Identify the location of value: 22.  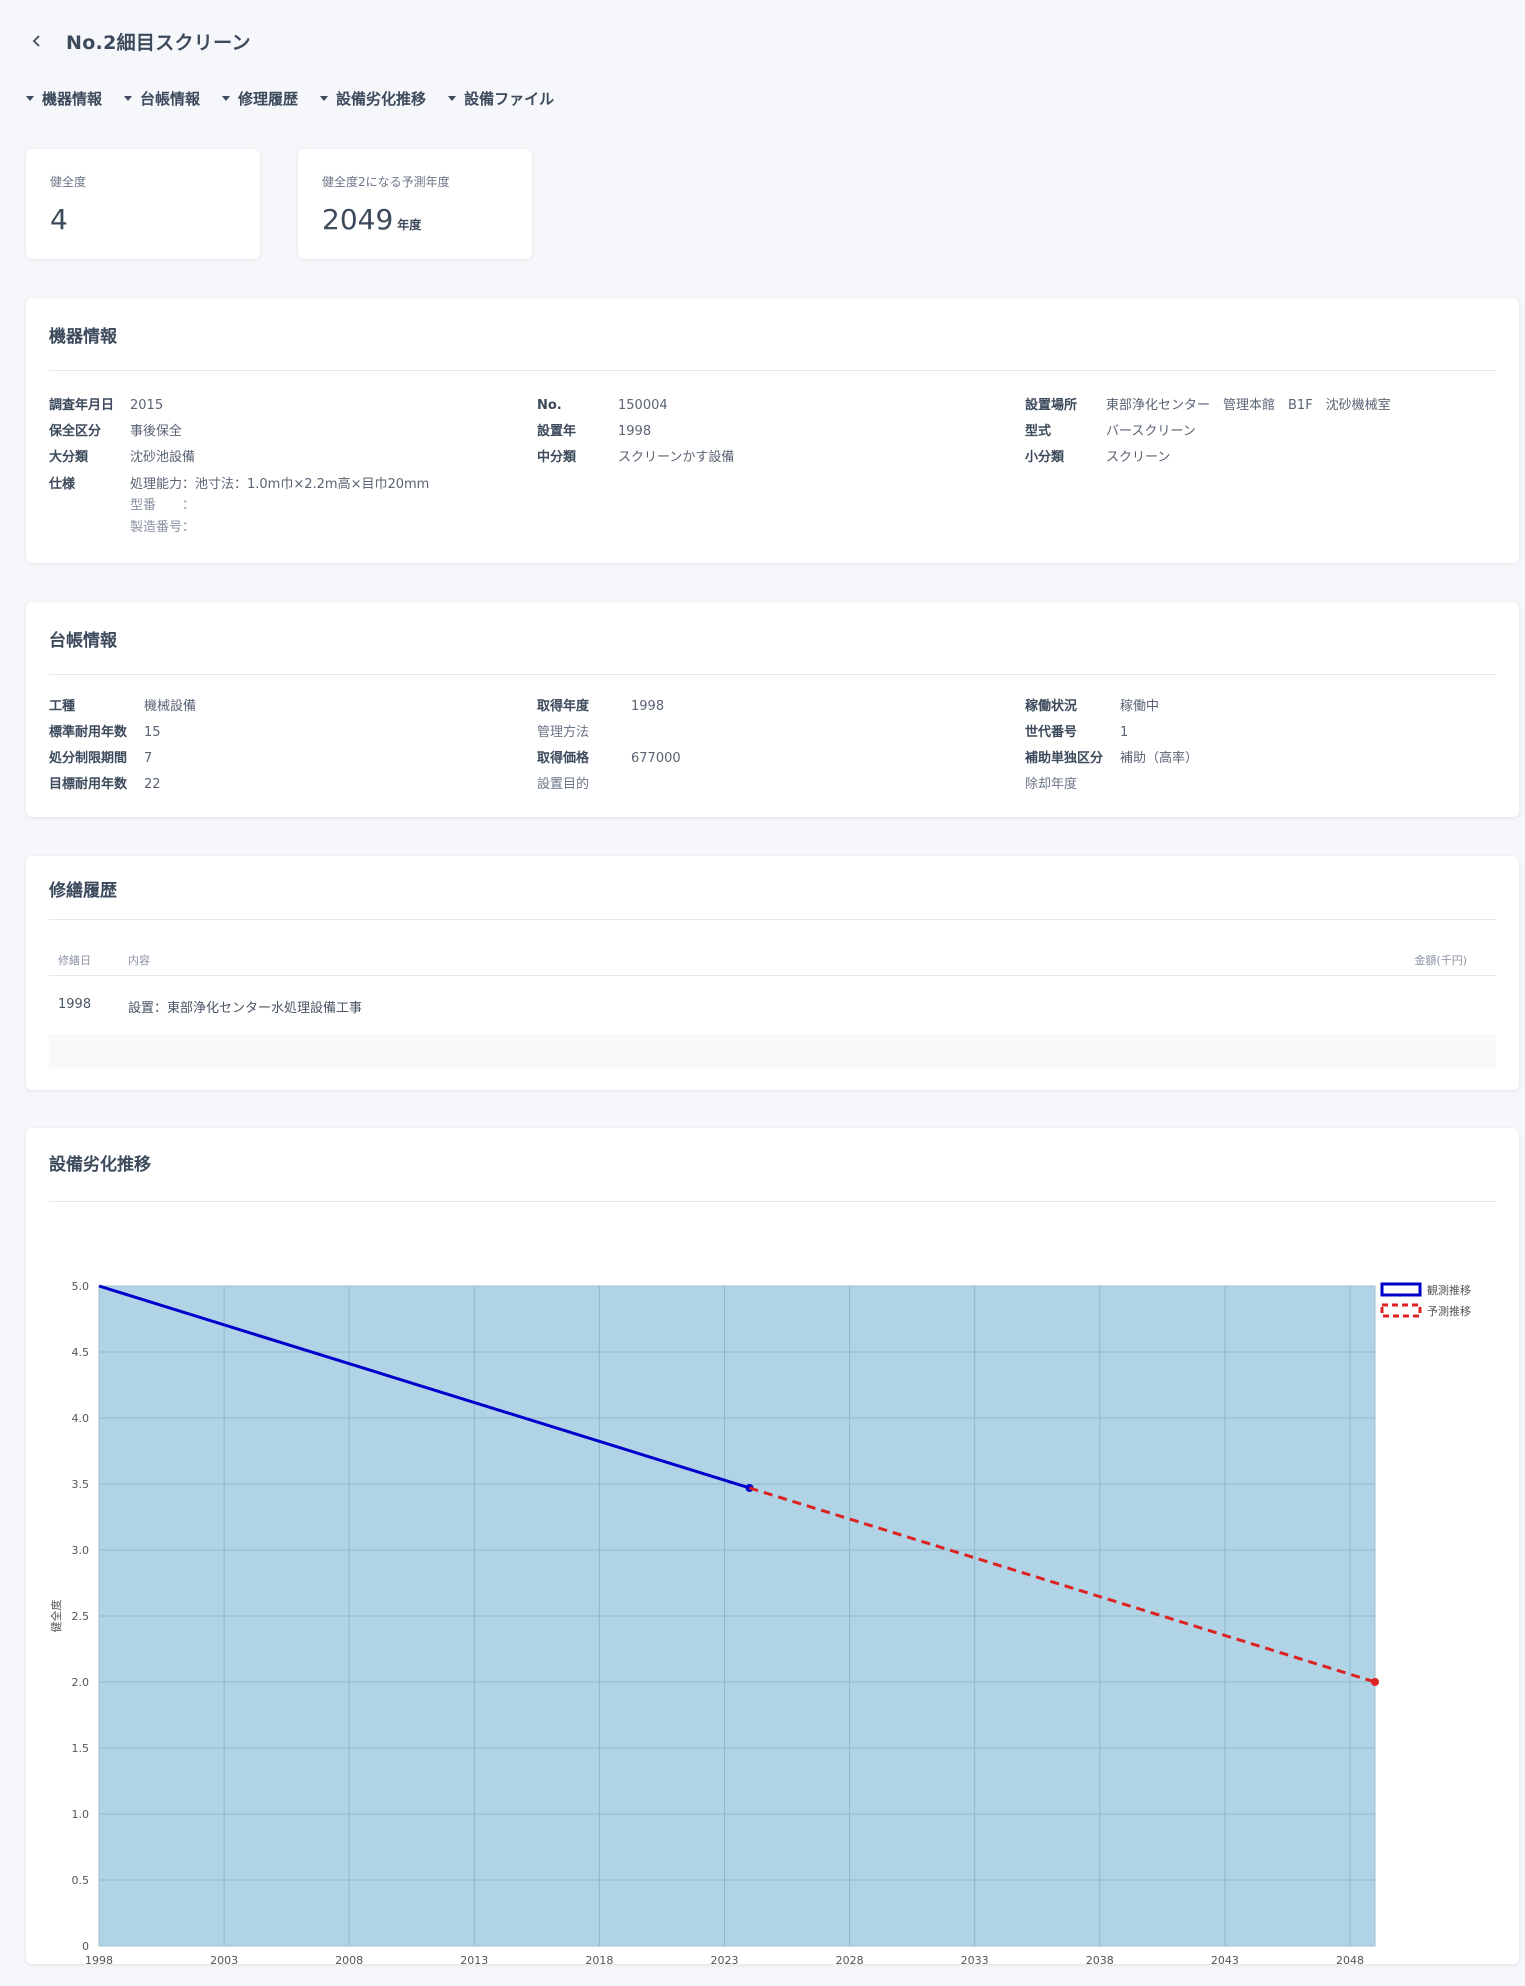
(152, 784).